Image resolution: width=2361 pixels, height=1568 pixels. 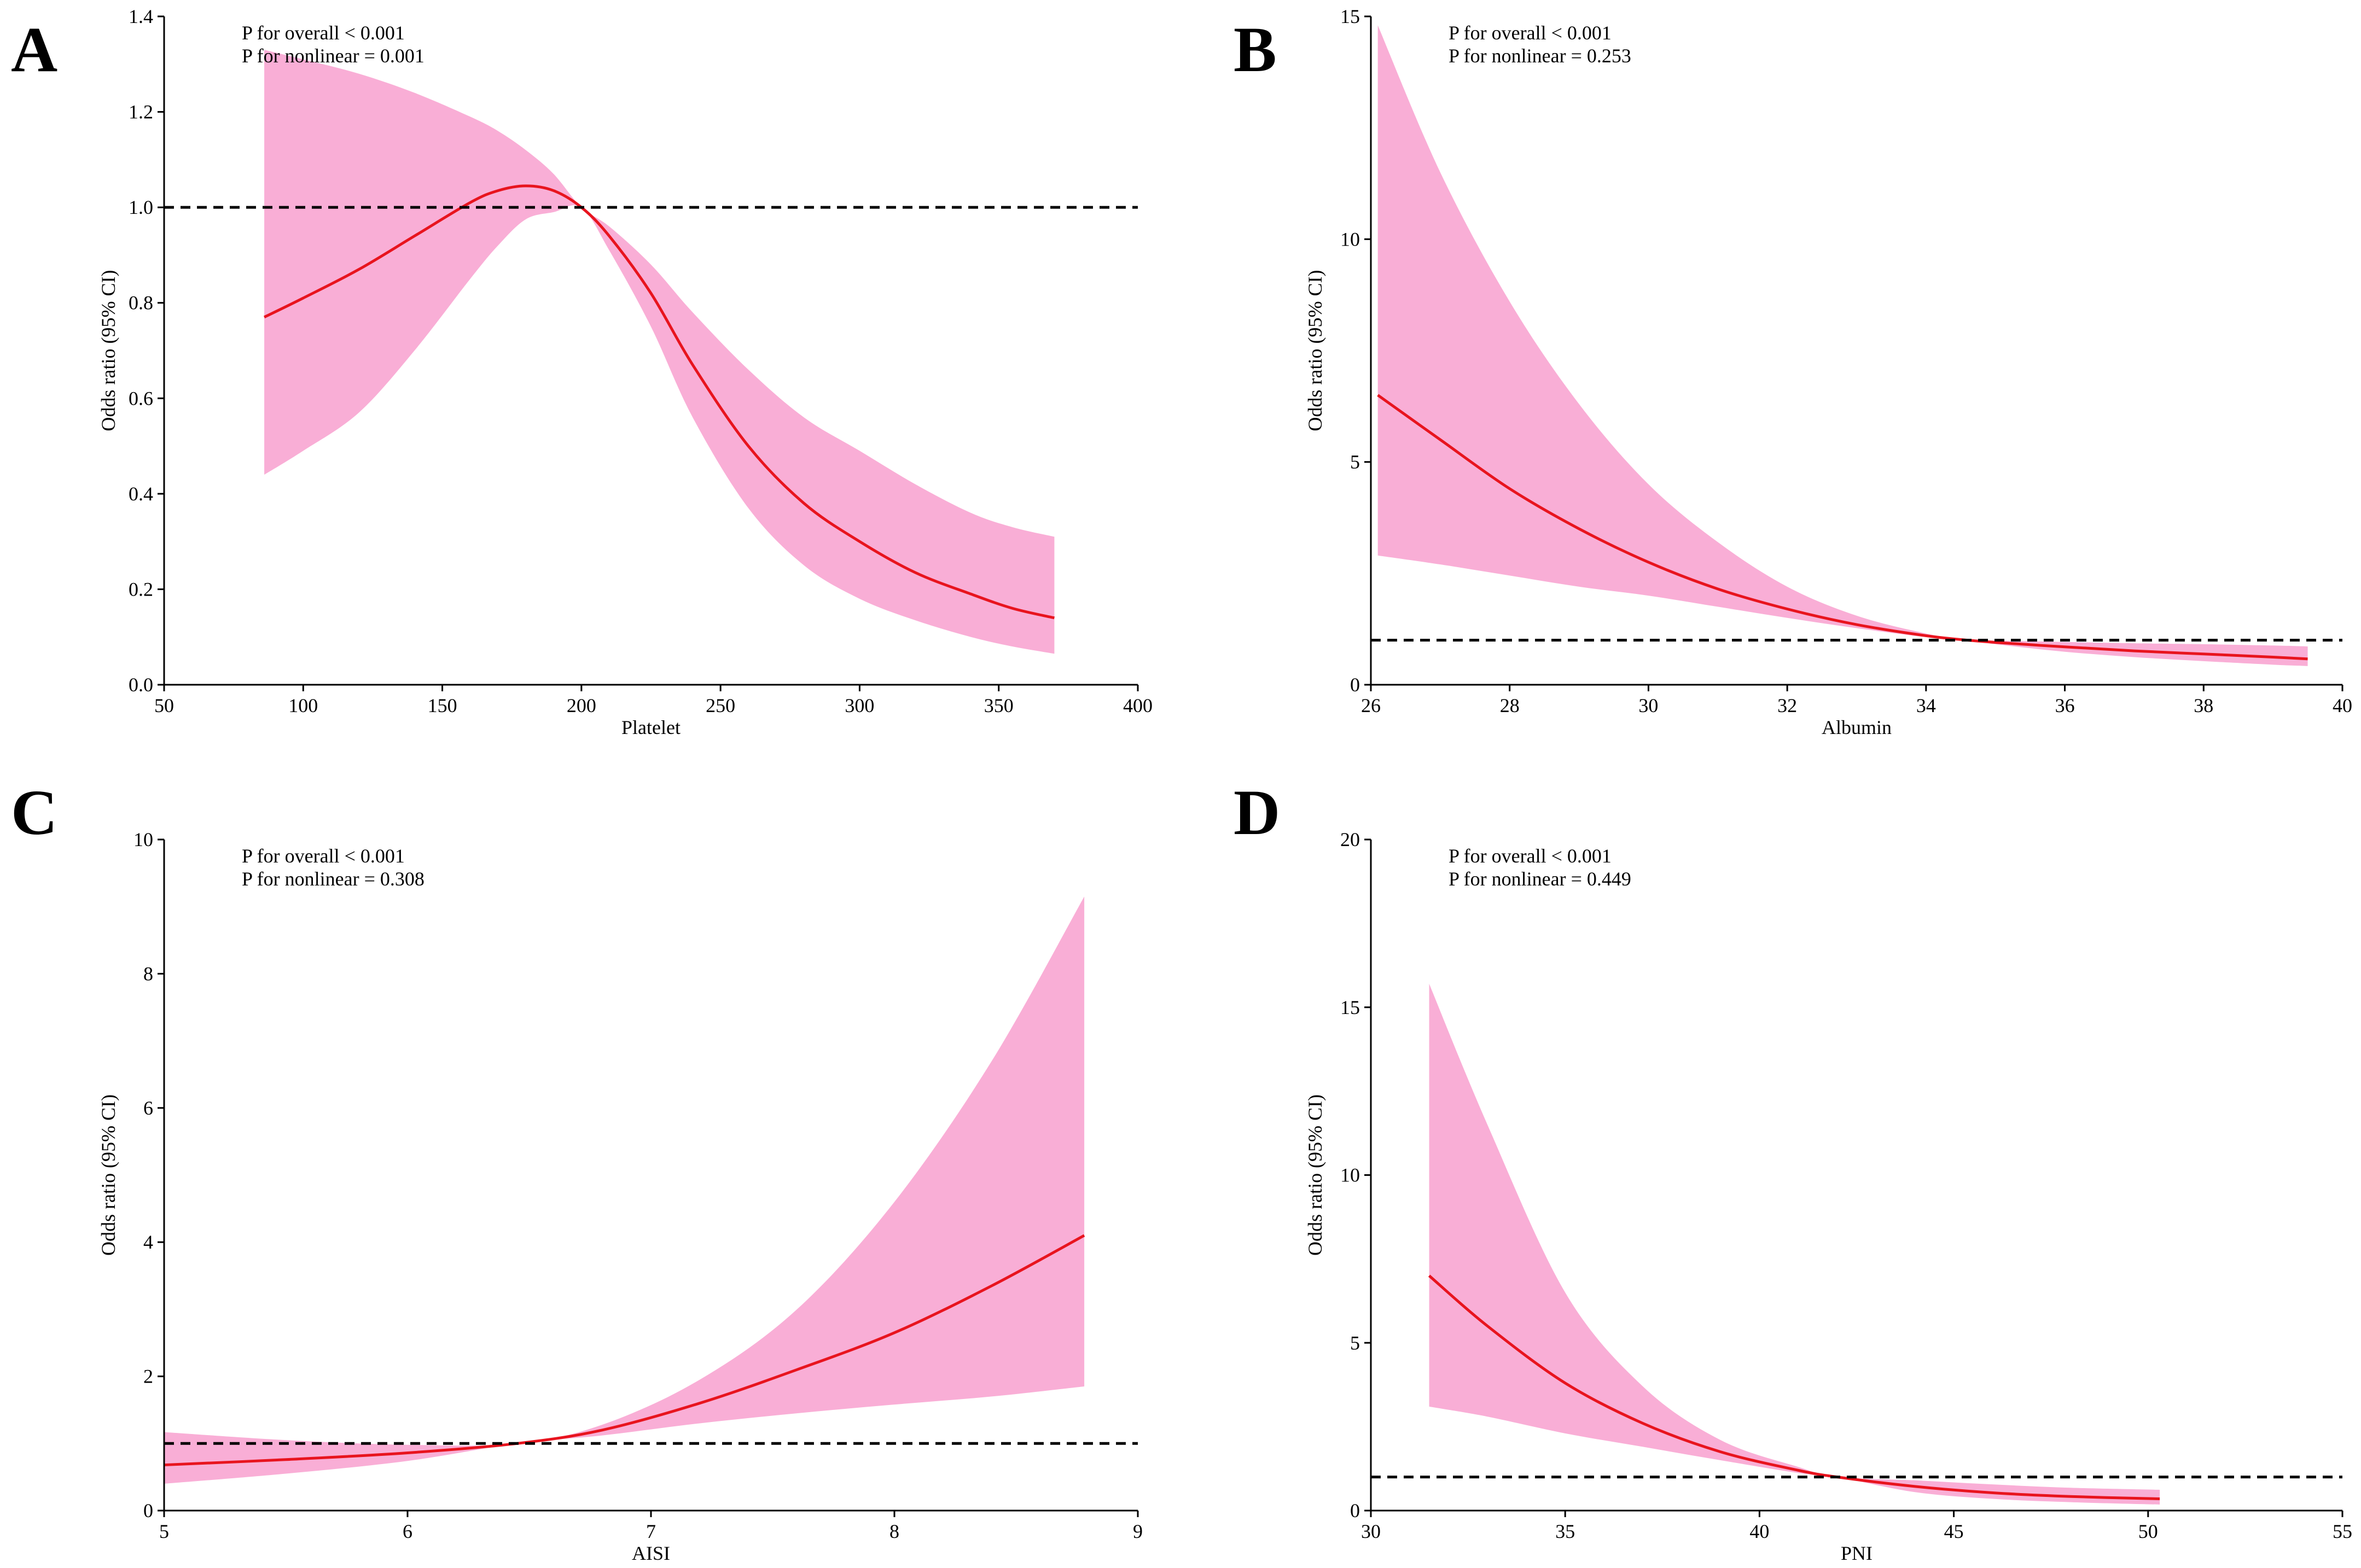 I want to click on y-tick-label: 4, so click(x=148, y=1242).